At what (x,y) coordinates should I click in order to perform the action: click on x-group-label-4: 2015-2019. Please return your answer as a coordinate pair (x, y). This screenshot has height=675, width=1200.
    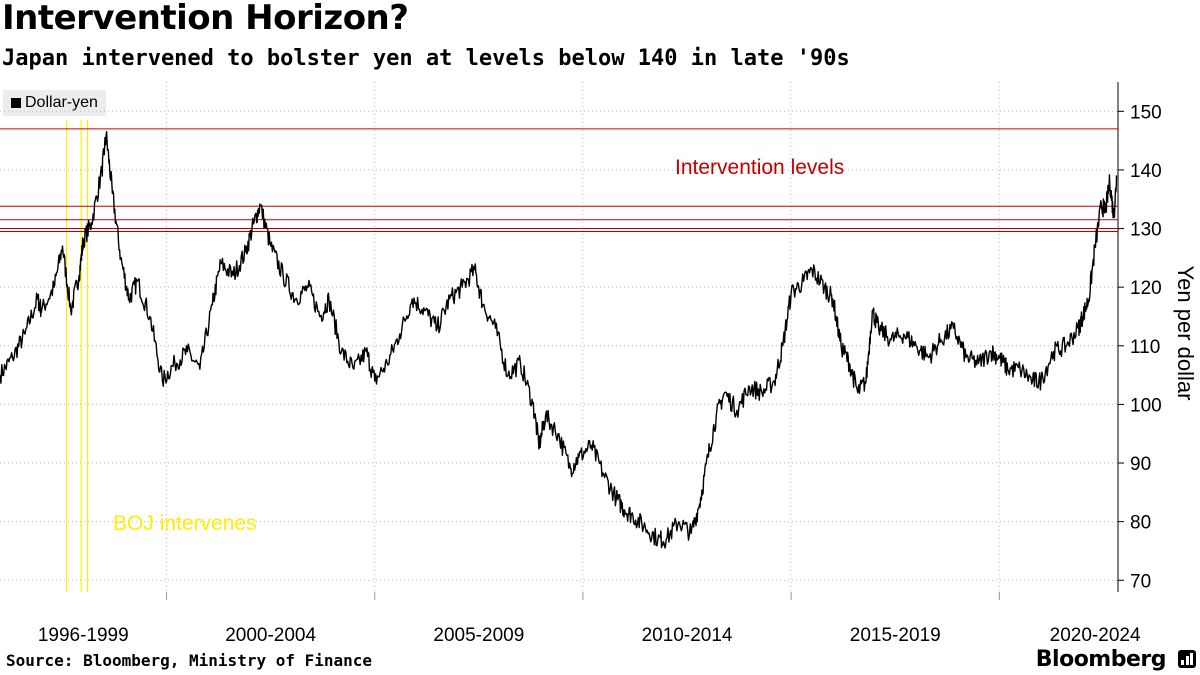
    Looking at the image, I should click on (895, 635).